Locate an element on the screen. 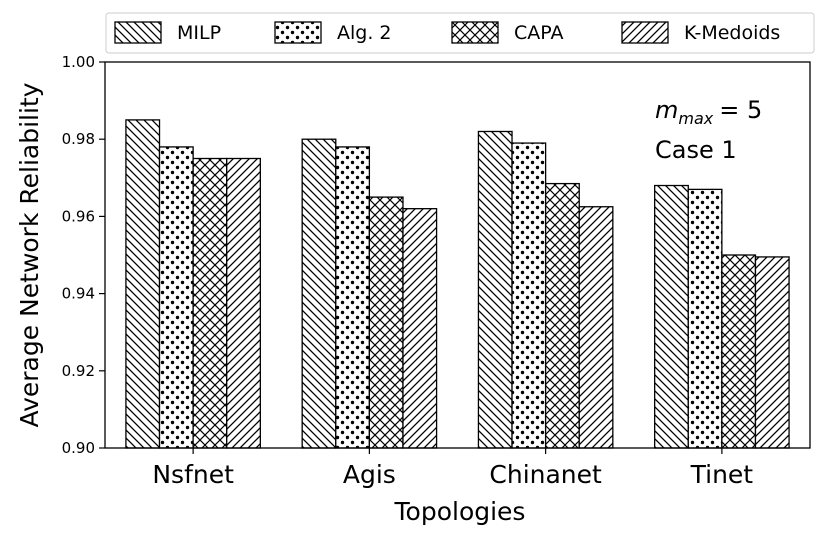  bar-alg-2-agis is located at coordinates (353, 297).